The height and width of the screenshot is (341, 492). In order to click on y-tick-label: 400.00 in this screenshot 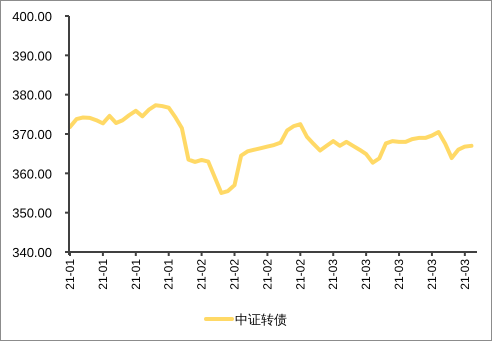, I will do `click(32, 16)`.